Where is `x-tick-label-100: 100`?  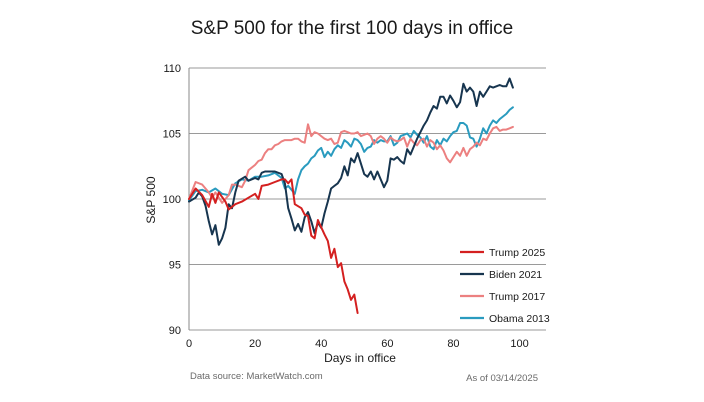
x-tick-label-100: 100 is located at coordinates (519, 344).